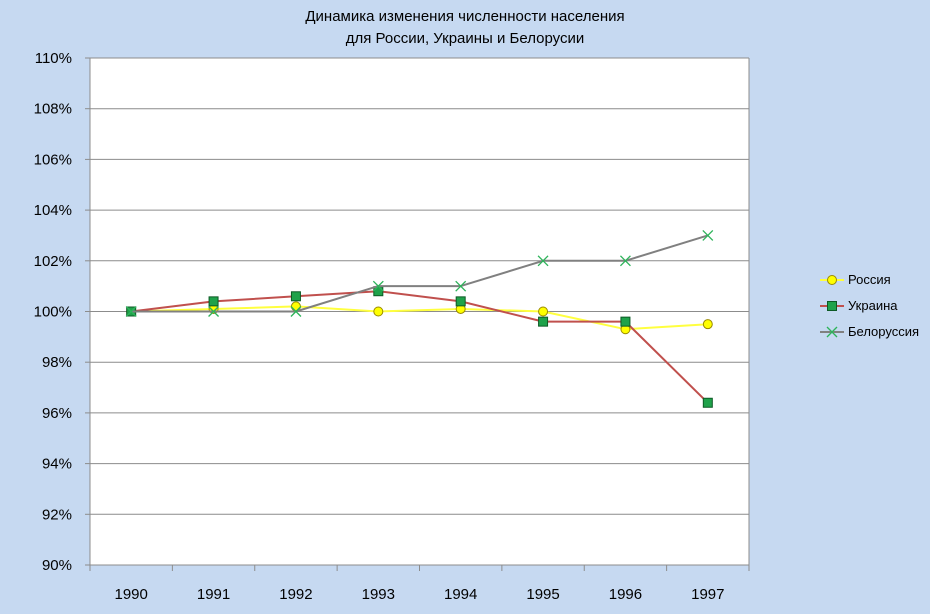 Image resolution: width=930 pixels, height=614 pixels. I want to click on legend-label: Белоруссия, so click(883, 331).